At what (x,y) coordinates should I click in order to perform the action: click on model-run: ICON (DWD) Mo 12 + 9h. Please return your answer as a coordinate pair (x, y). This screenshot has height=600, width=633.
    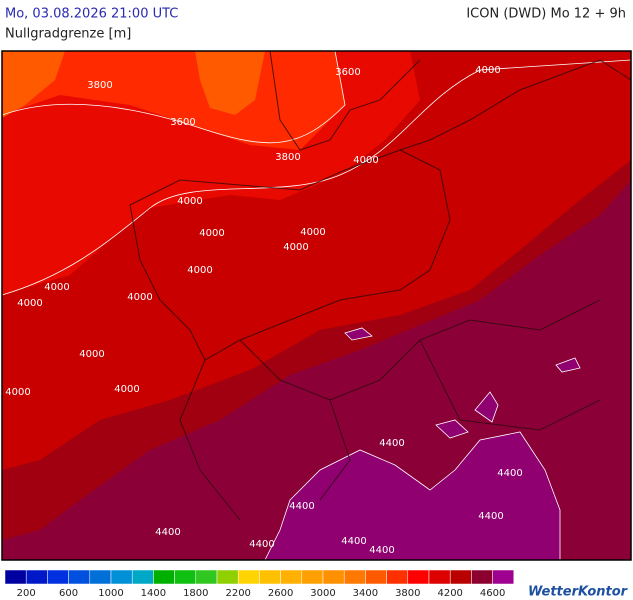
    Looking at the image, I should click on (546, 14).